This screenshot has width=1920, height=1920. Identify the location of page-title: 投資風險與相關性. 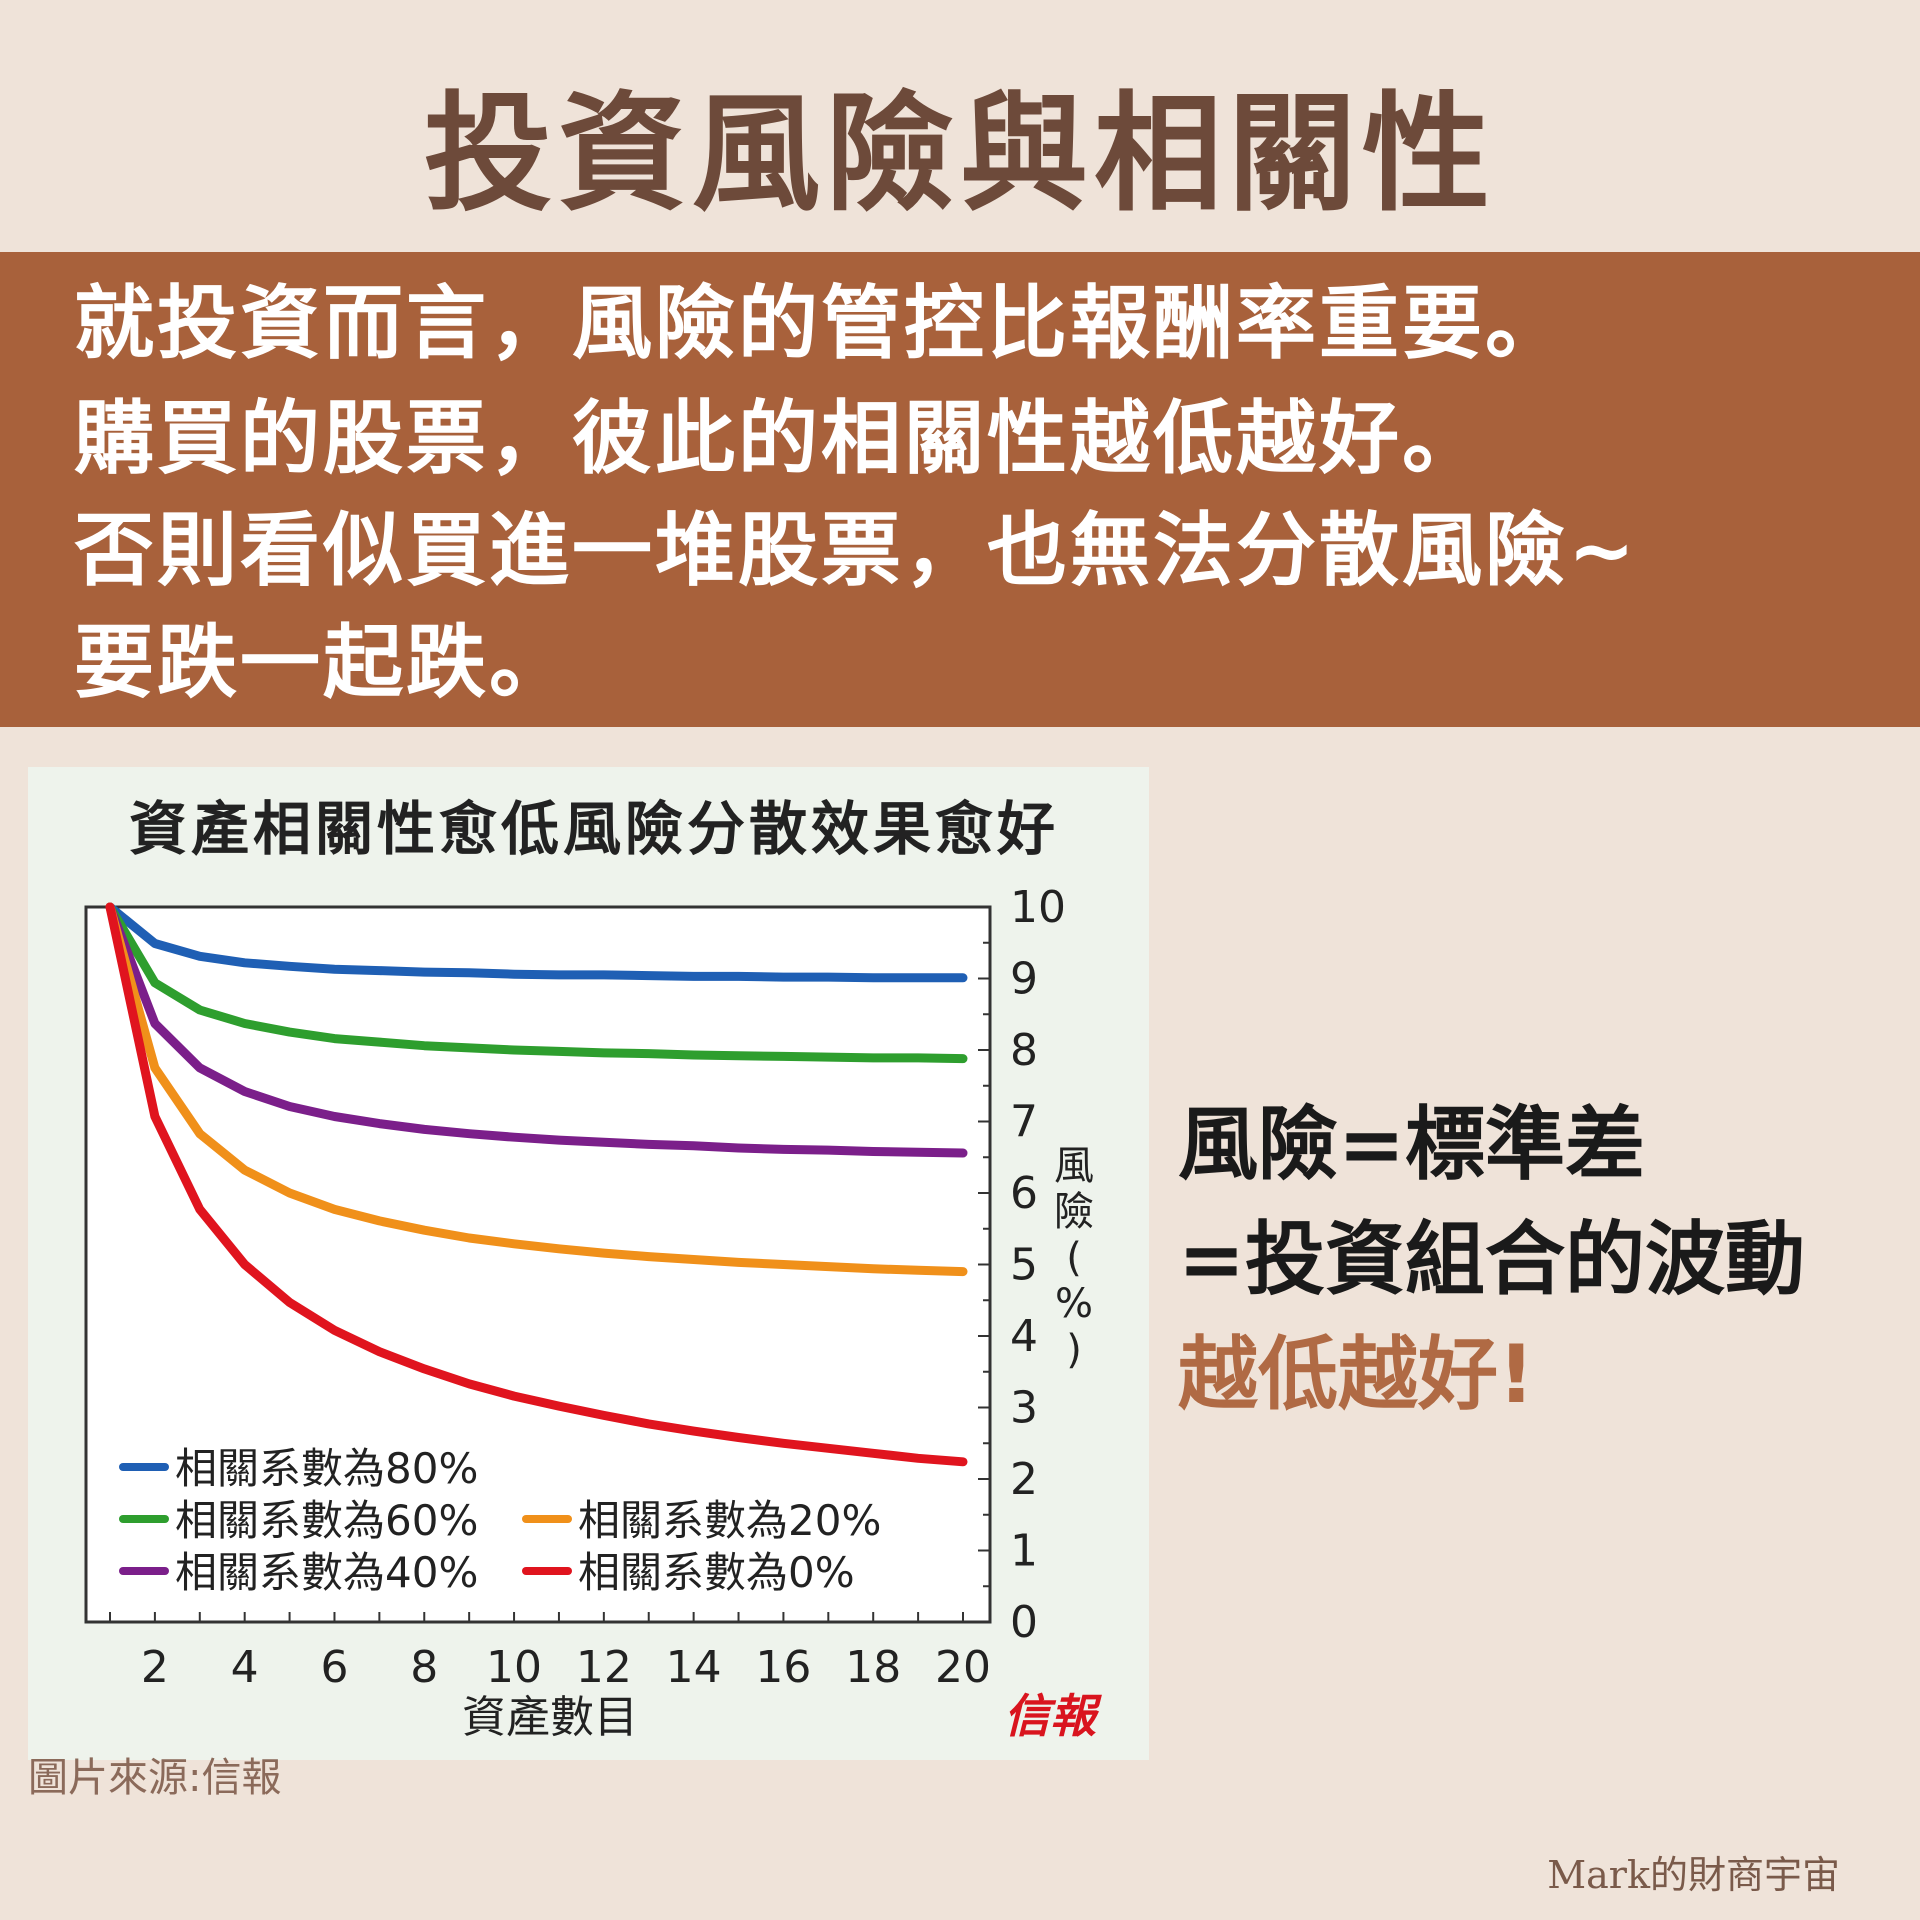
(959, 154).